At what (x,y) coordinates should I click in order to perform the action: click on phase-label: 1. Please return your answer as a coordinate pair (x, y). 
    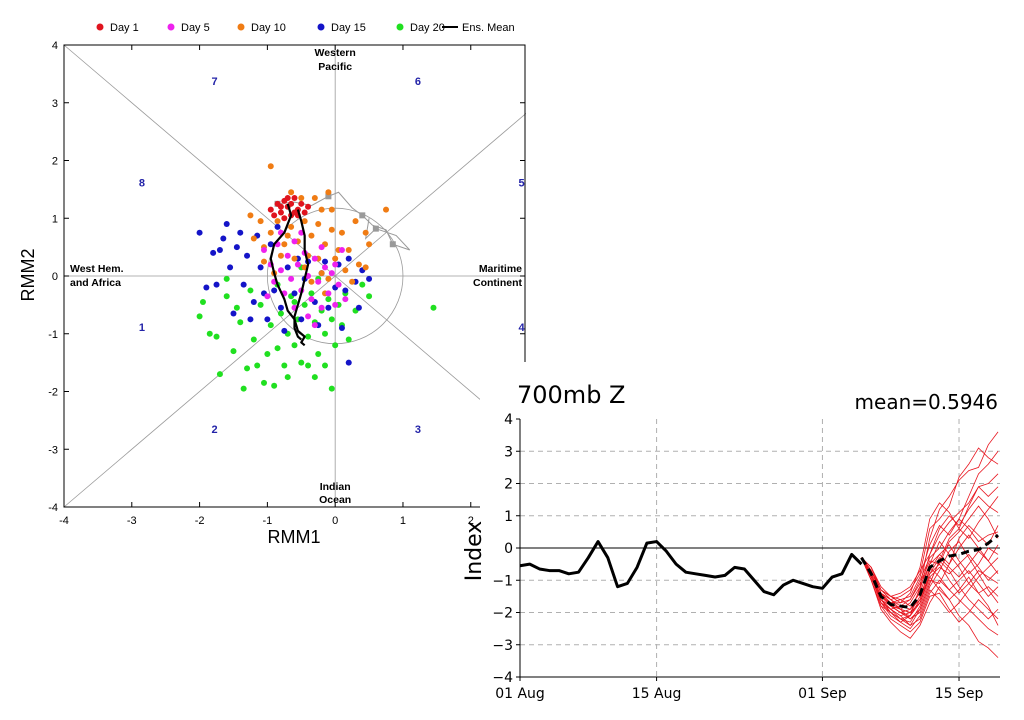
    Looking at the image, I should click on (142, 328).